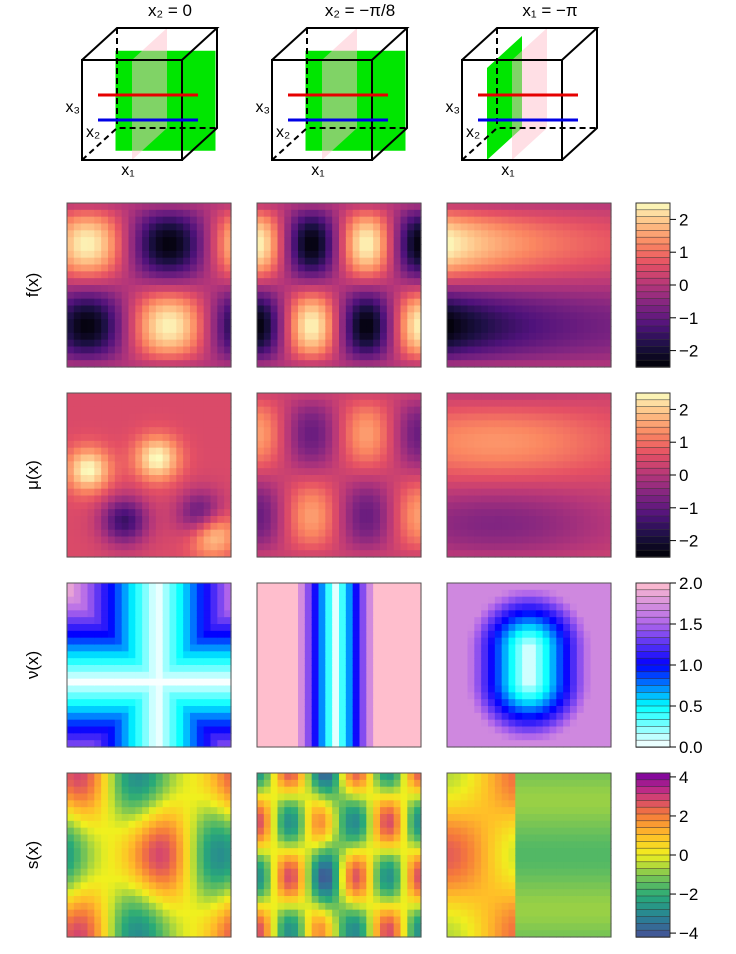  I want to click on colorbar-band, so click(653, 437).